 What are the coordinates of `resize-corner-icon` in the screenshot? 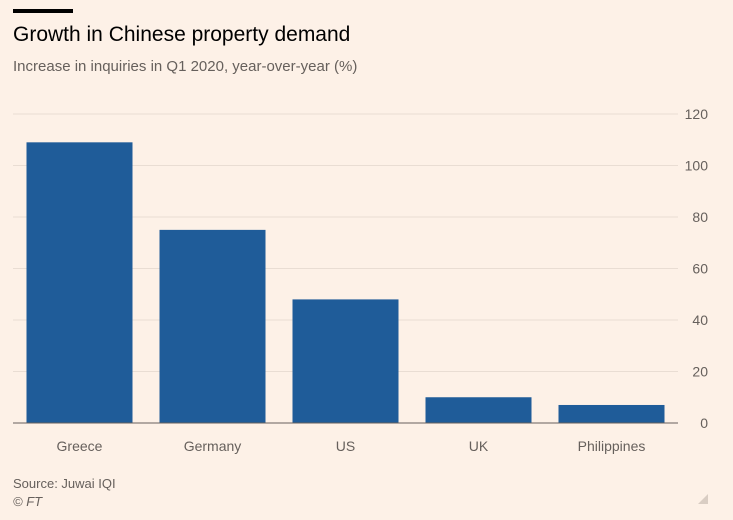 It's located at (703, 499).